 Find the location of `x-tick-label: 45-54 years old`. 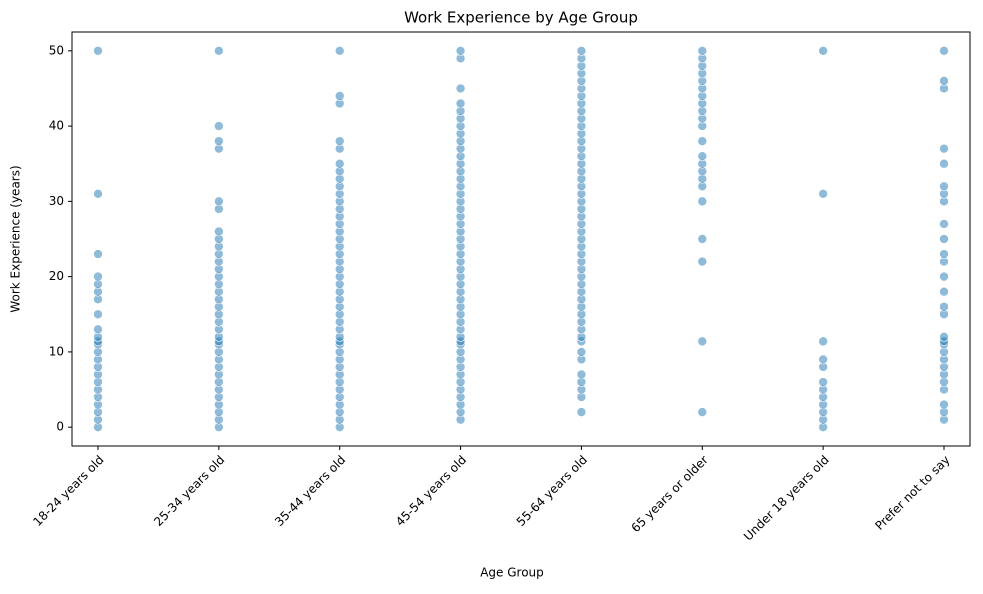

x-tick-label: 45-54 years old is located at coordinates (431, 491).